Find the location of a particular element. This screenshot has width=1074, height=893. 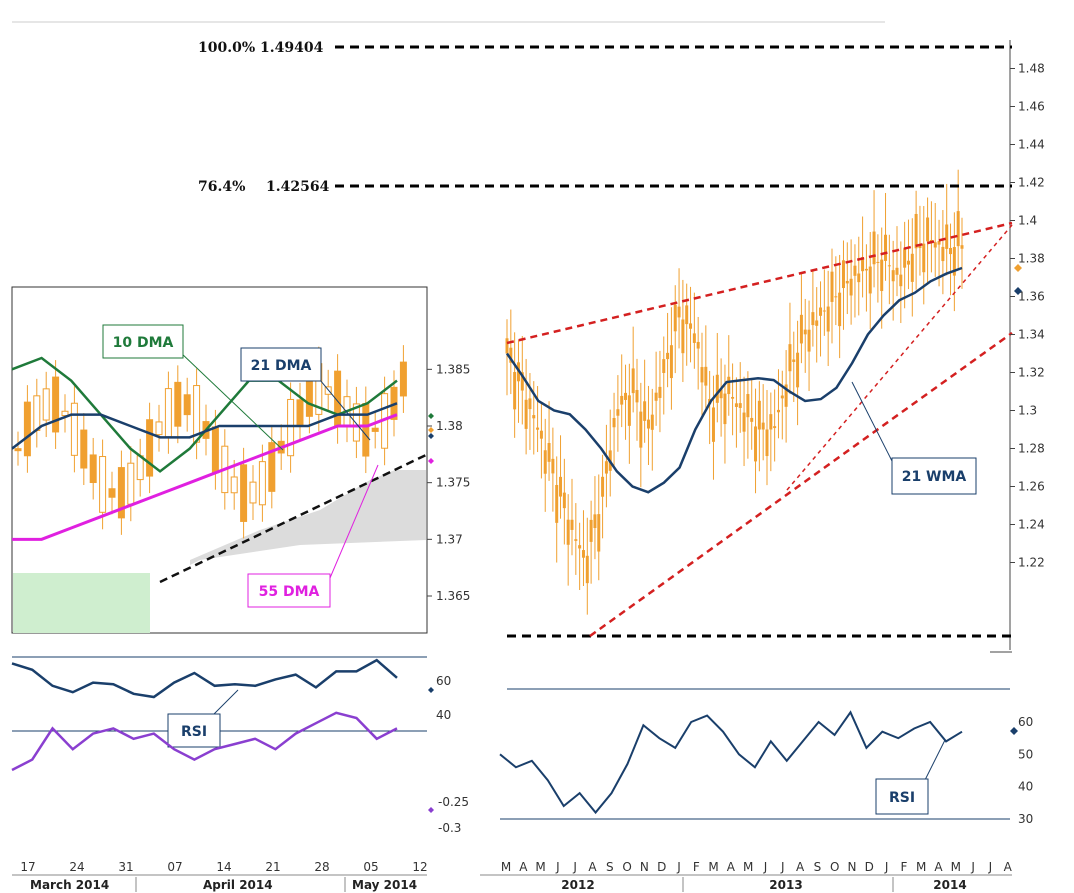

year-label-2014: 2014 is located at coordinates (949, 885).